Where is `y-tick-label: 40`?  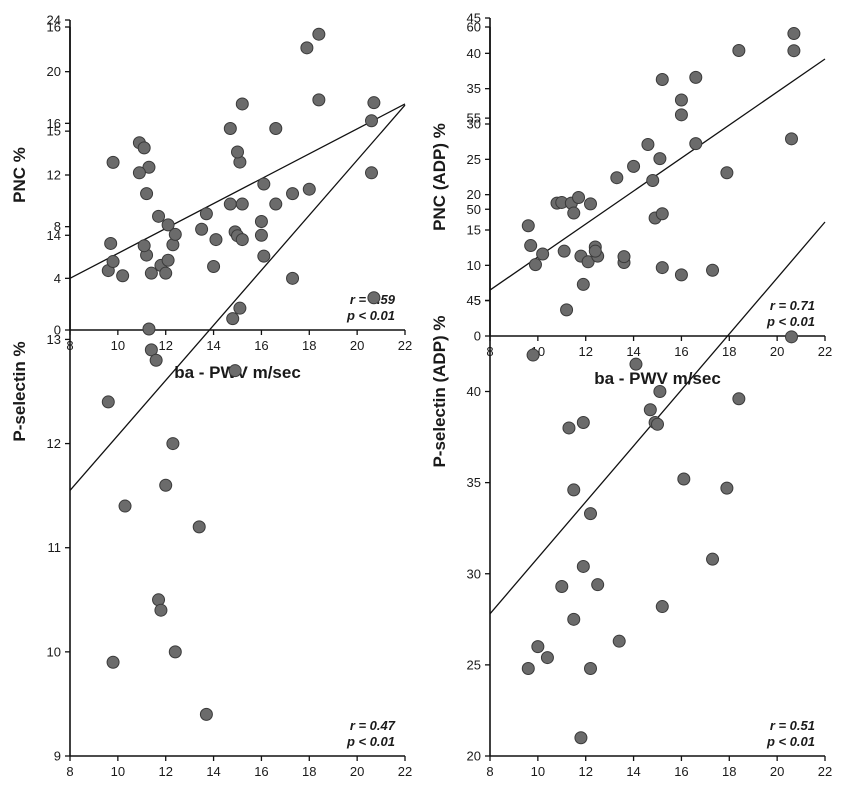 y-tick-label: 40 is located at coordinates (474, 53).